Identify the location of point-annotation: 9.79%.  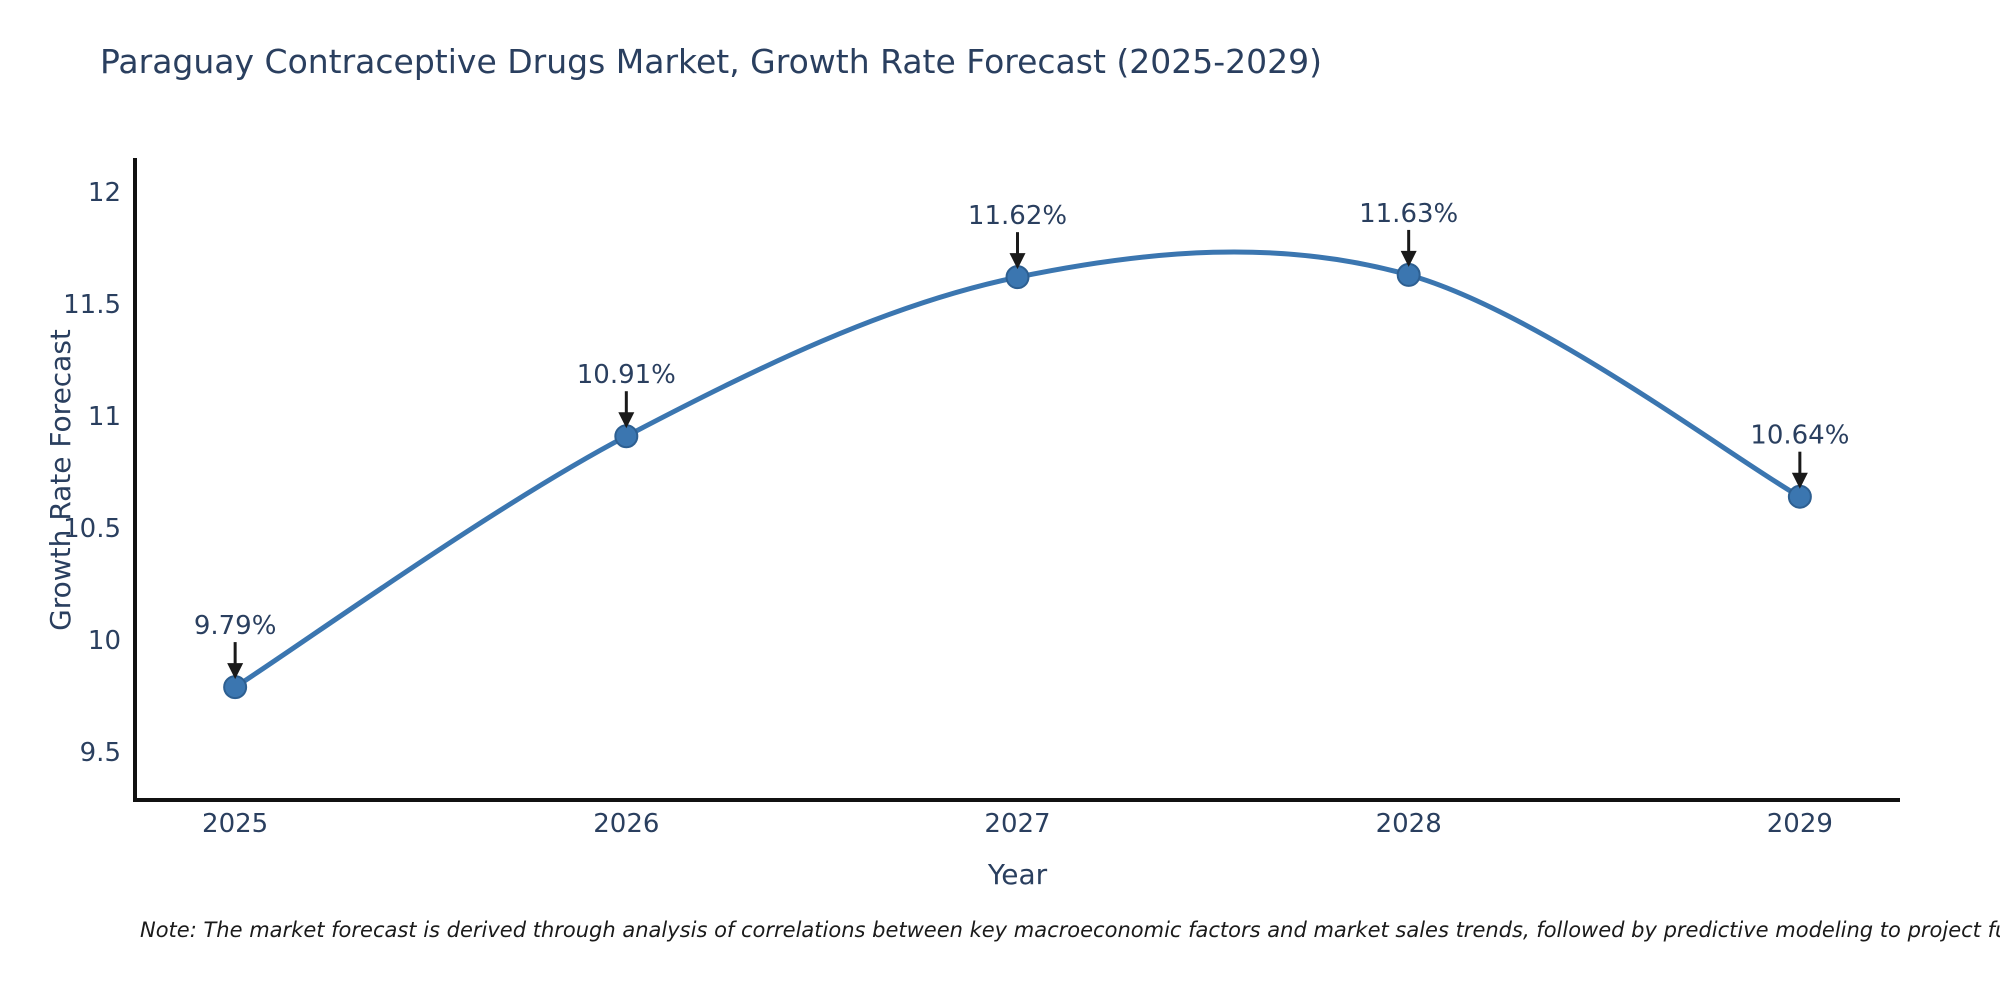
(235, 626).